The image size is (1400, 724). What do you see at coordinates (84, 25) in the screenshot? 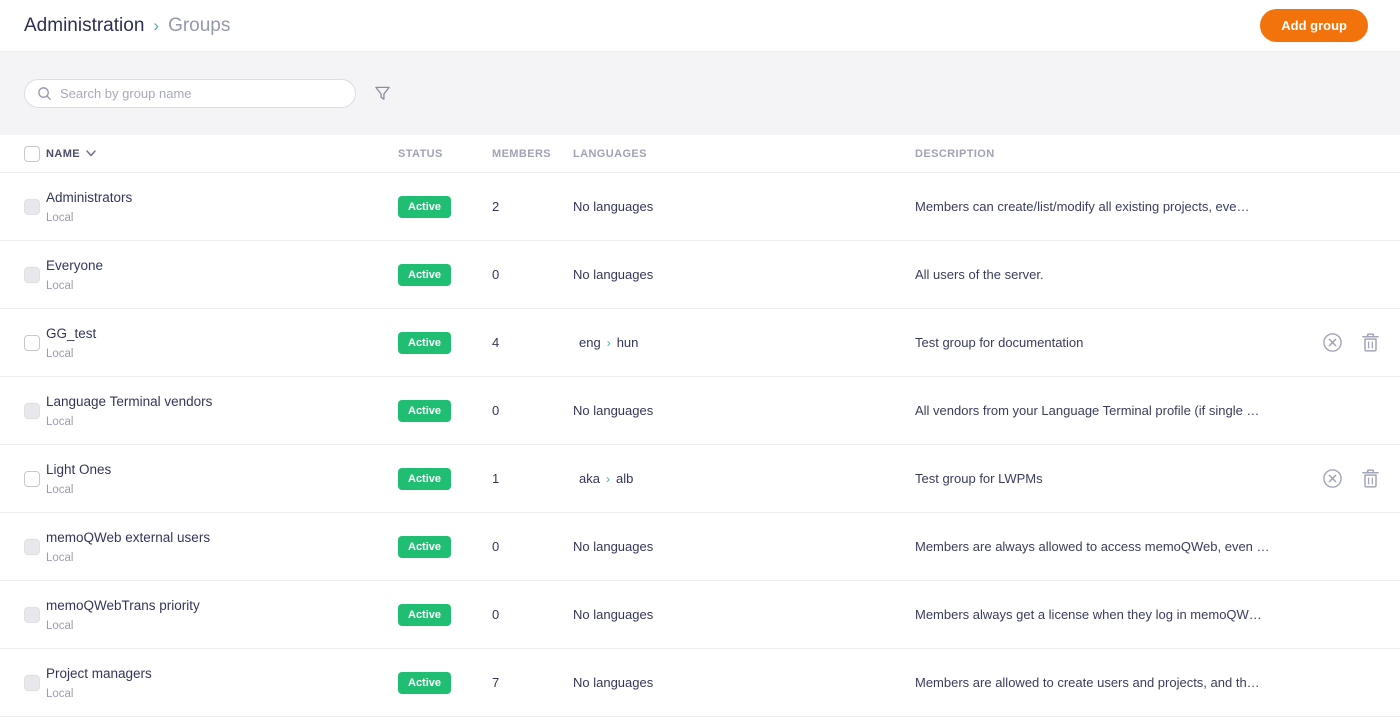
I see `breadcrumb-administration: Administration` at bounding box center [84, 25].